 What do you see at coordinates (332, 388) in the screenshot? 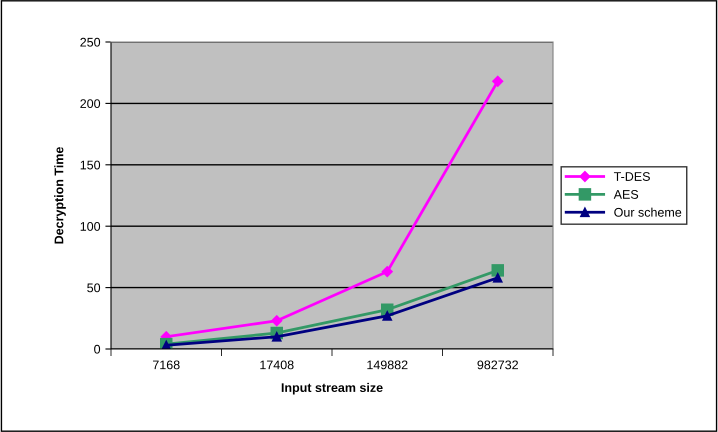
I see `x-axis-title: Input stream size` at bounding box center [332, 388].